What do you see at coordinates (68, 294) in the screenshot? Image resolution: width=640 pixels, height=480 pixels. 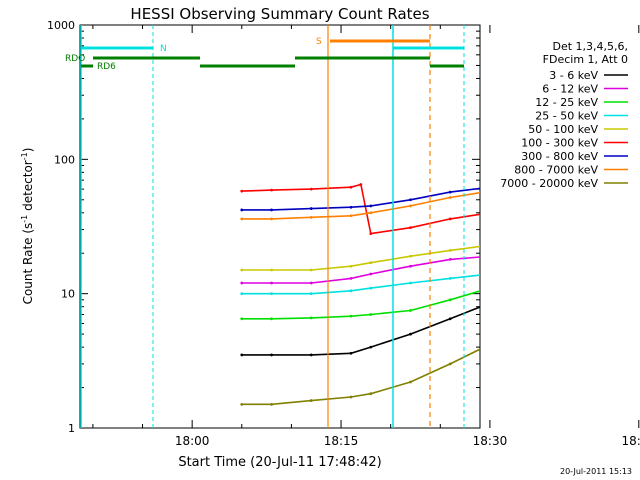 I see `y-tick-label: 10` at bounding box center [68, 294].